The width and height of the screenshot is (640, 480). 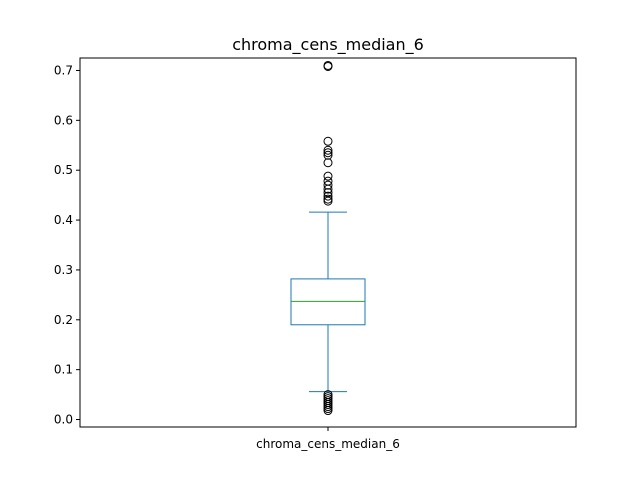 I want to click on chart-title: chroma_cens_median_6, so click(x=328, y=45).